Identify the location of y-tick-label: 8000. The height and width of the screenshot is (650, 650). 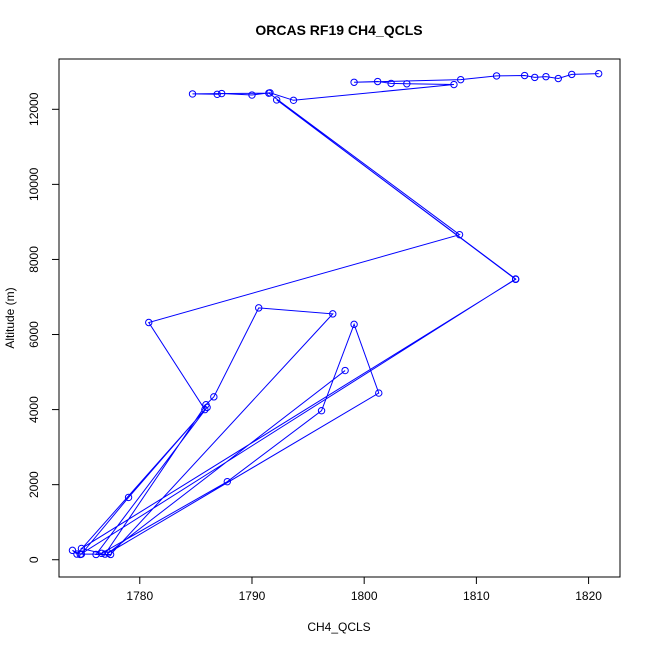
(34, 259).